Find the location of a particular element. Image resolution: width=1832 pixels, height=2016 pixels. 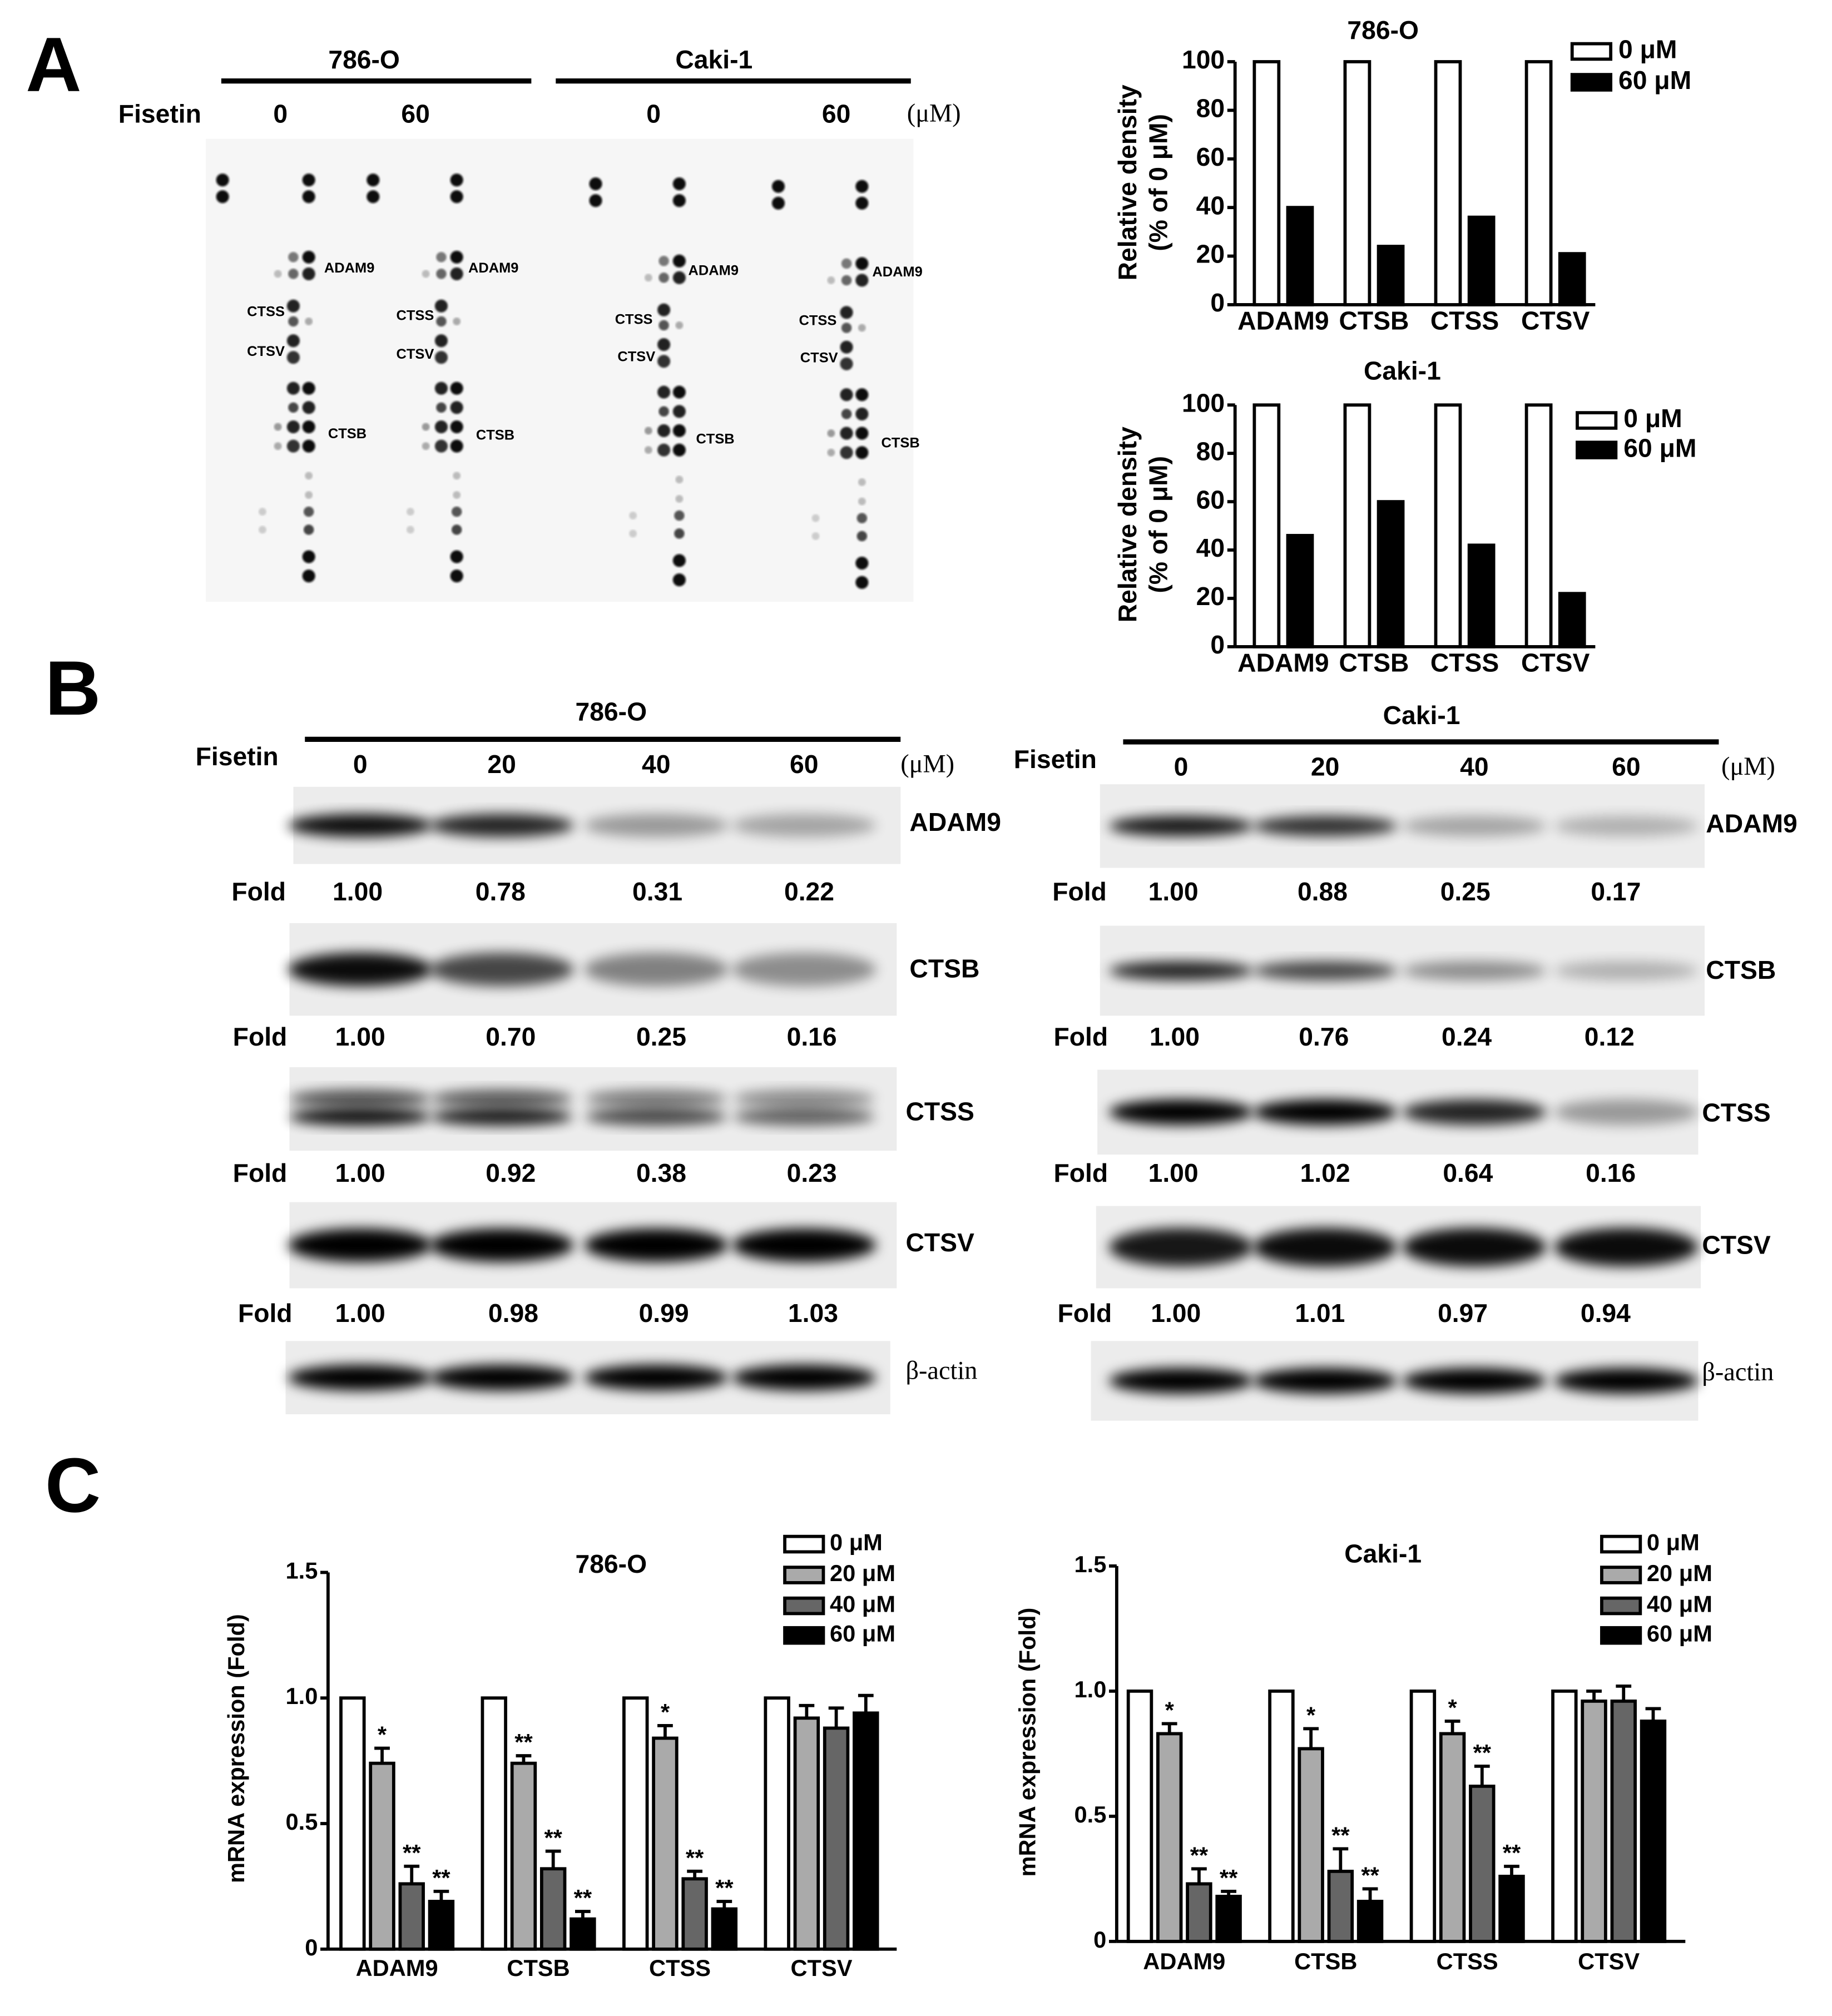

y-tick-label: 100 is located at coordinates (1203, 402).